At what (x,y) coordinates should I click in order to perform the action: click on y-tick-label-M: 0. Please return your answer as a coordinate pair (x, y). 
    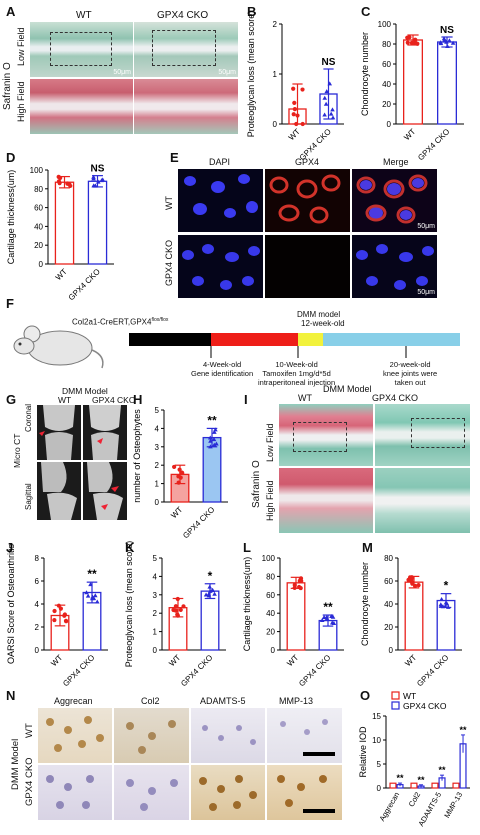
    Looking at the image, I should click on (391, 650).